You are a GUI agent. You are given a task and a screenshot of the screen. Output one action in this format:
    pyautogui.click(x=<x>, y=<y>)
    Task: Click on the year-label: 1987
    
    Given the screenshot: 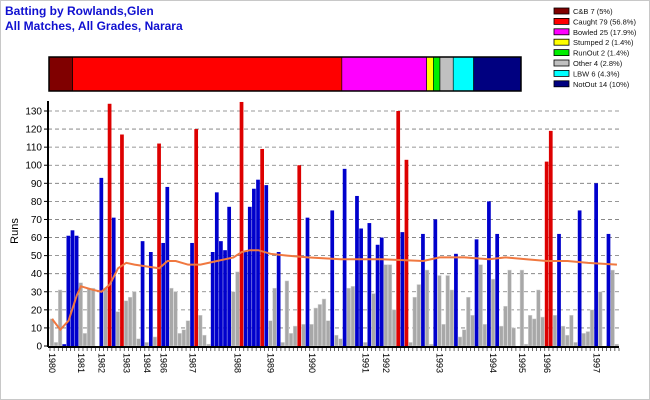 What is the action you would take?
    pyautogui.click(x=192, y=363)
    